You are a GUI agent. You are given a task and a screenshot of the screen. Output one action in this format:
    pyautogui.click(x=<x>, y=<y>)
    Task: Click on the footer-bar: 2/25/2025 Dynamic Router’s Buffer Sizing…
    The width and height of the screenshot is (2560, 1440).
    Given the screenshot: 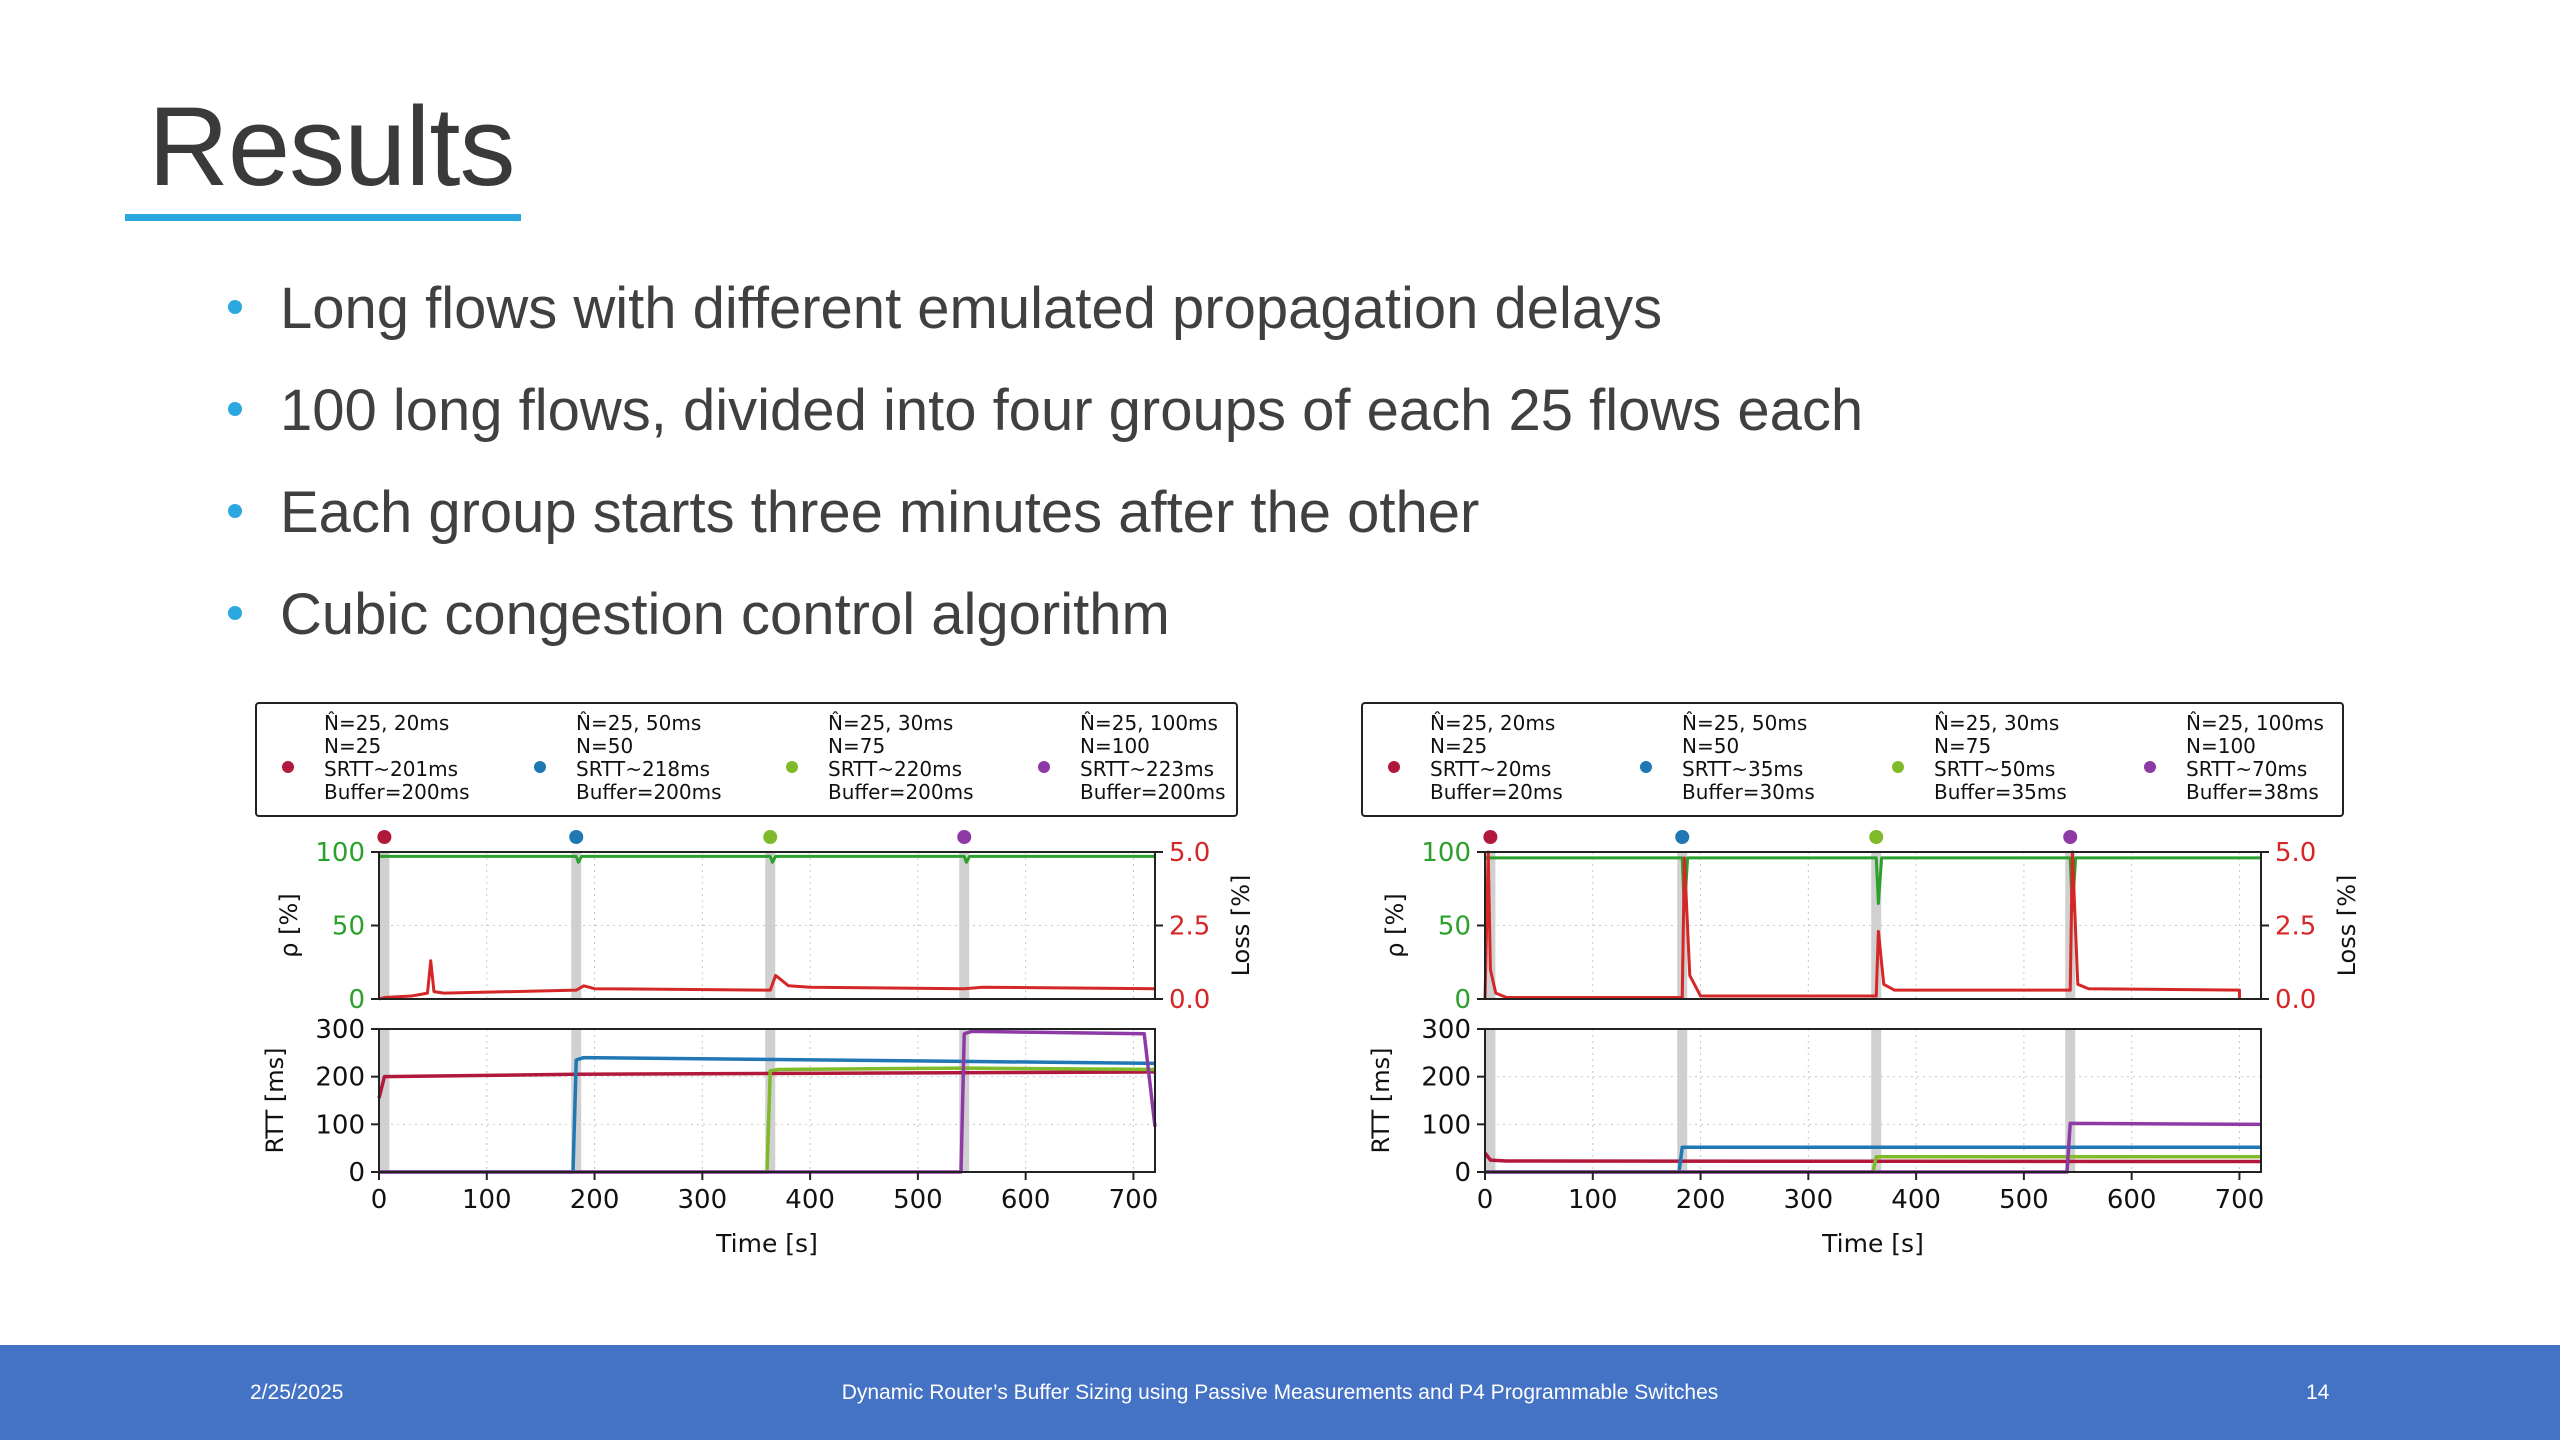 What is the action you would take?
    pyautogui.click(x=1280, y=1392)
    